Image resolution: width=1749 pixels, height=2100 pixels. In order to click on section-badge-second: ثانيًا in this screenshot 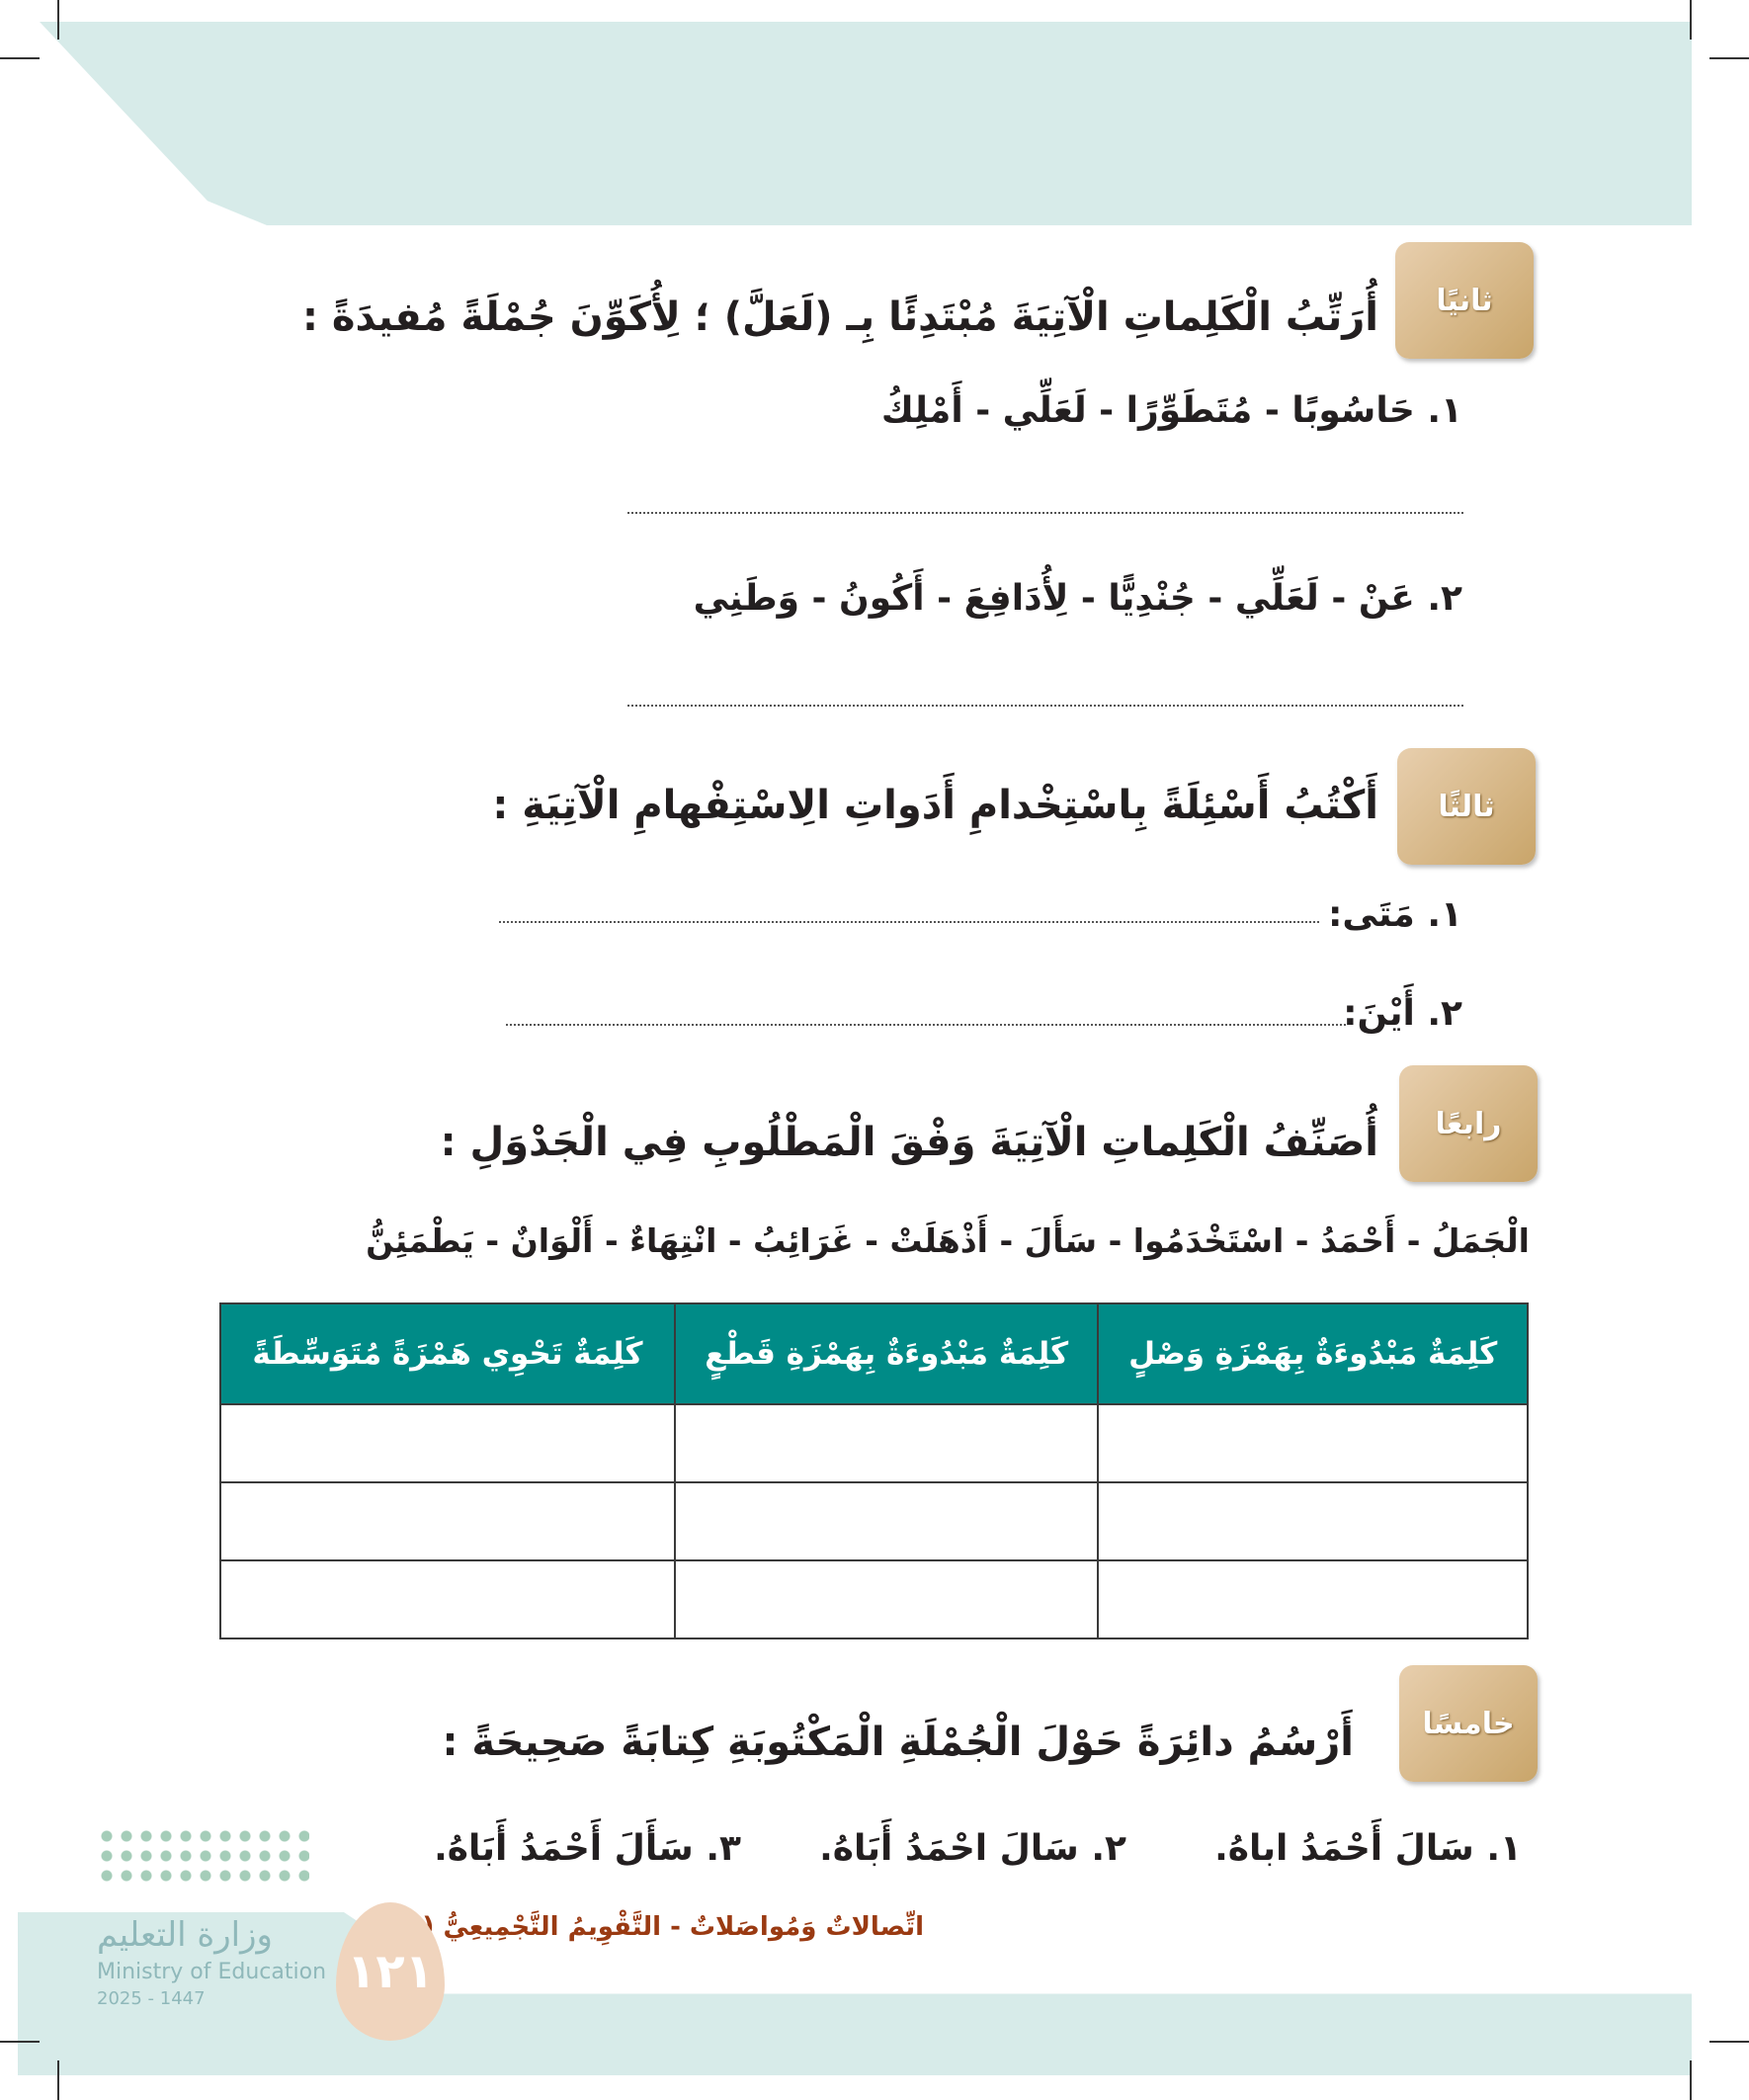, I will do `click(1464, 300)`.